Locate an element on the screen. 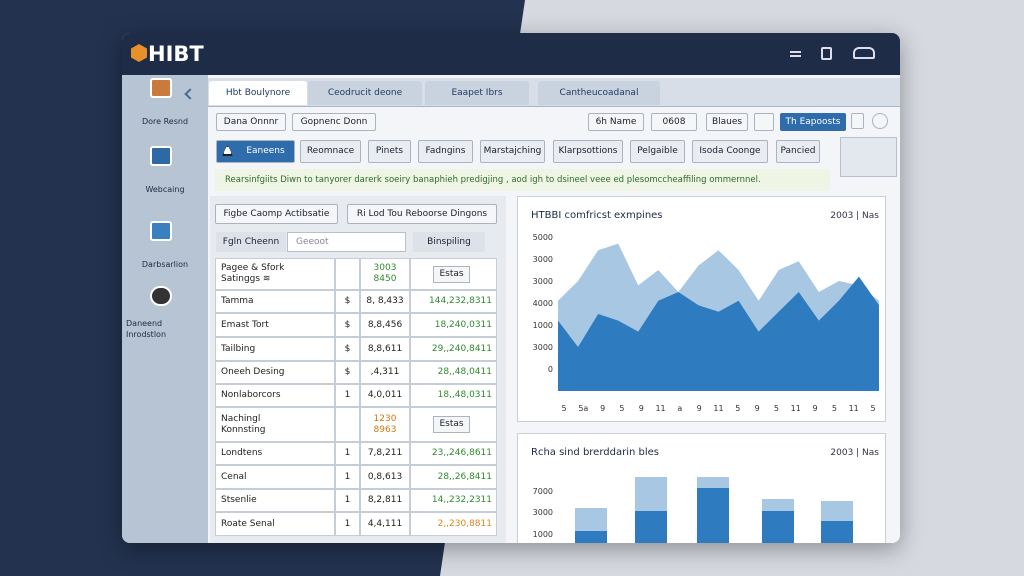 This screenshot has height=576, width=1024. table-cell: 4,4,111 is located at coordinates (385, 524).